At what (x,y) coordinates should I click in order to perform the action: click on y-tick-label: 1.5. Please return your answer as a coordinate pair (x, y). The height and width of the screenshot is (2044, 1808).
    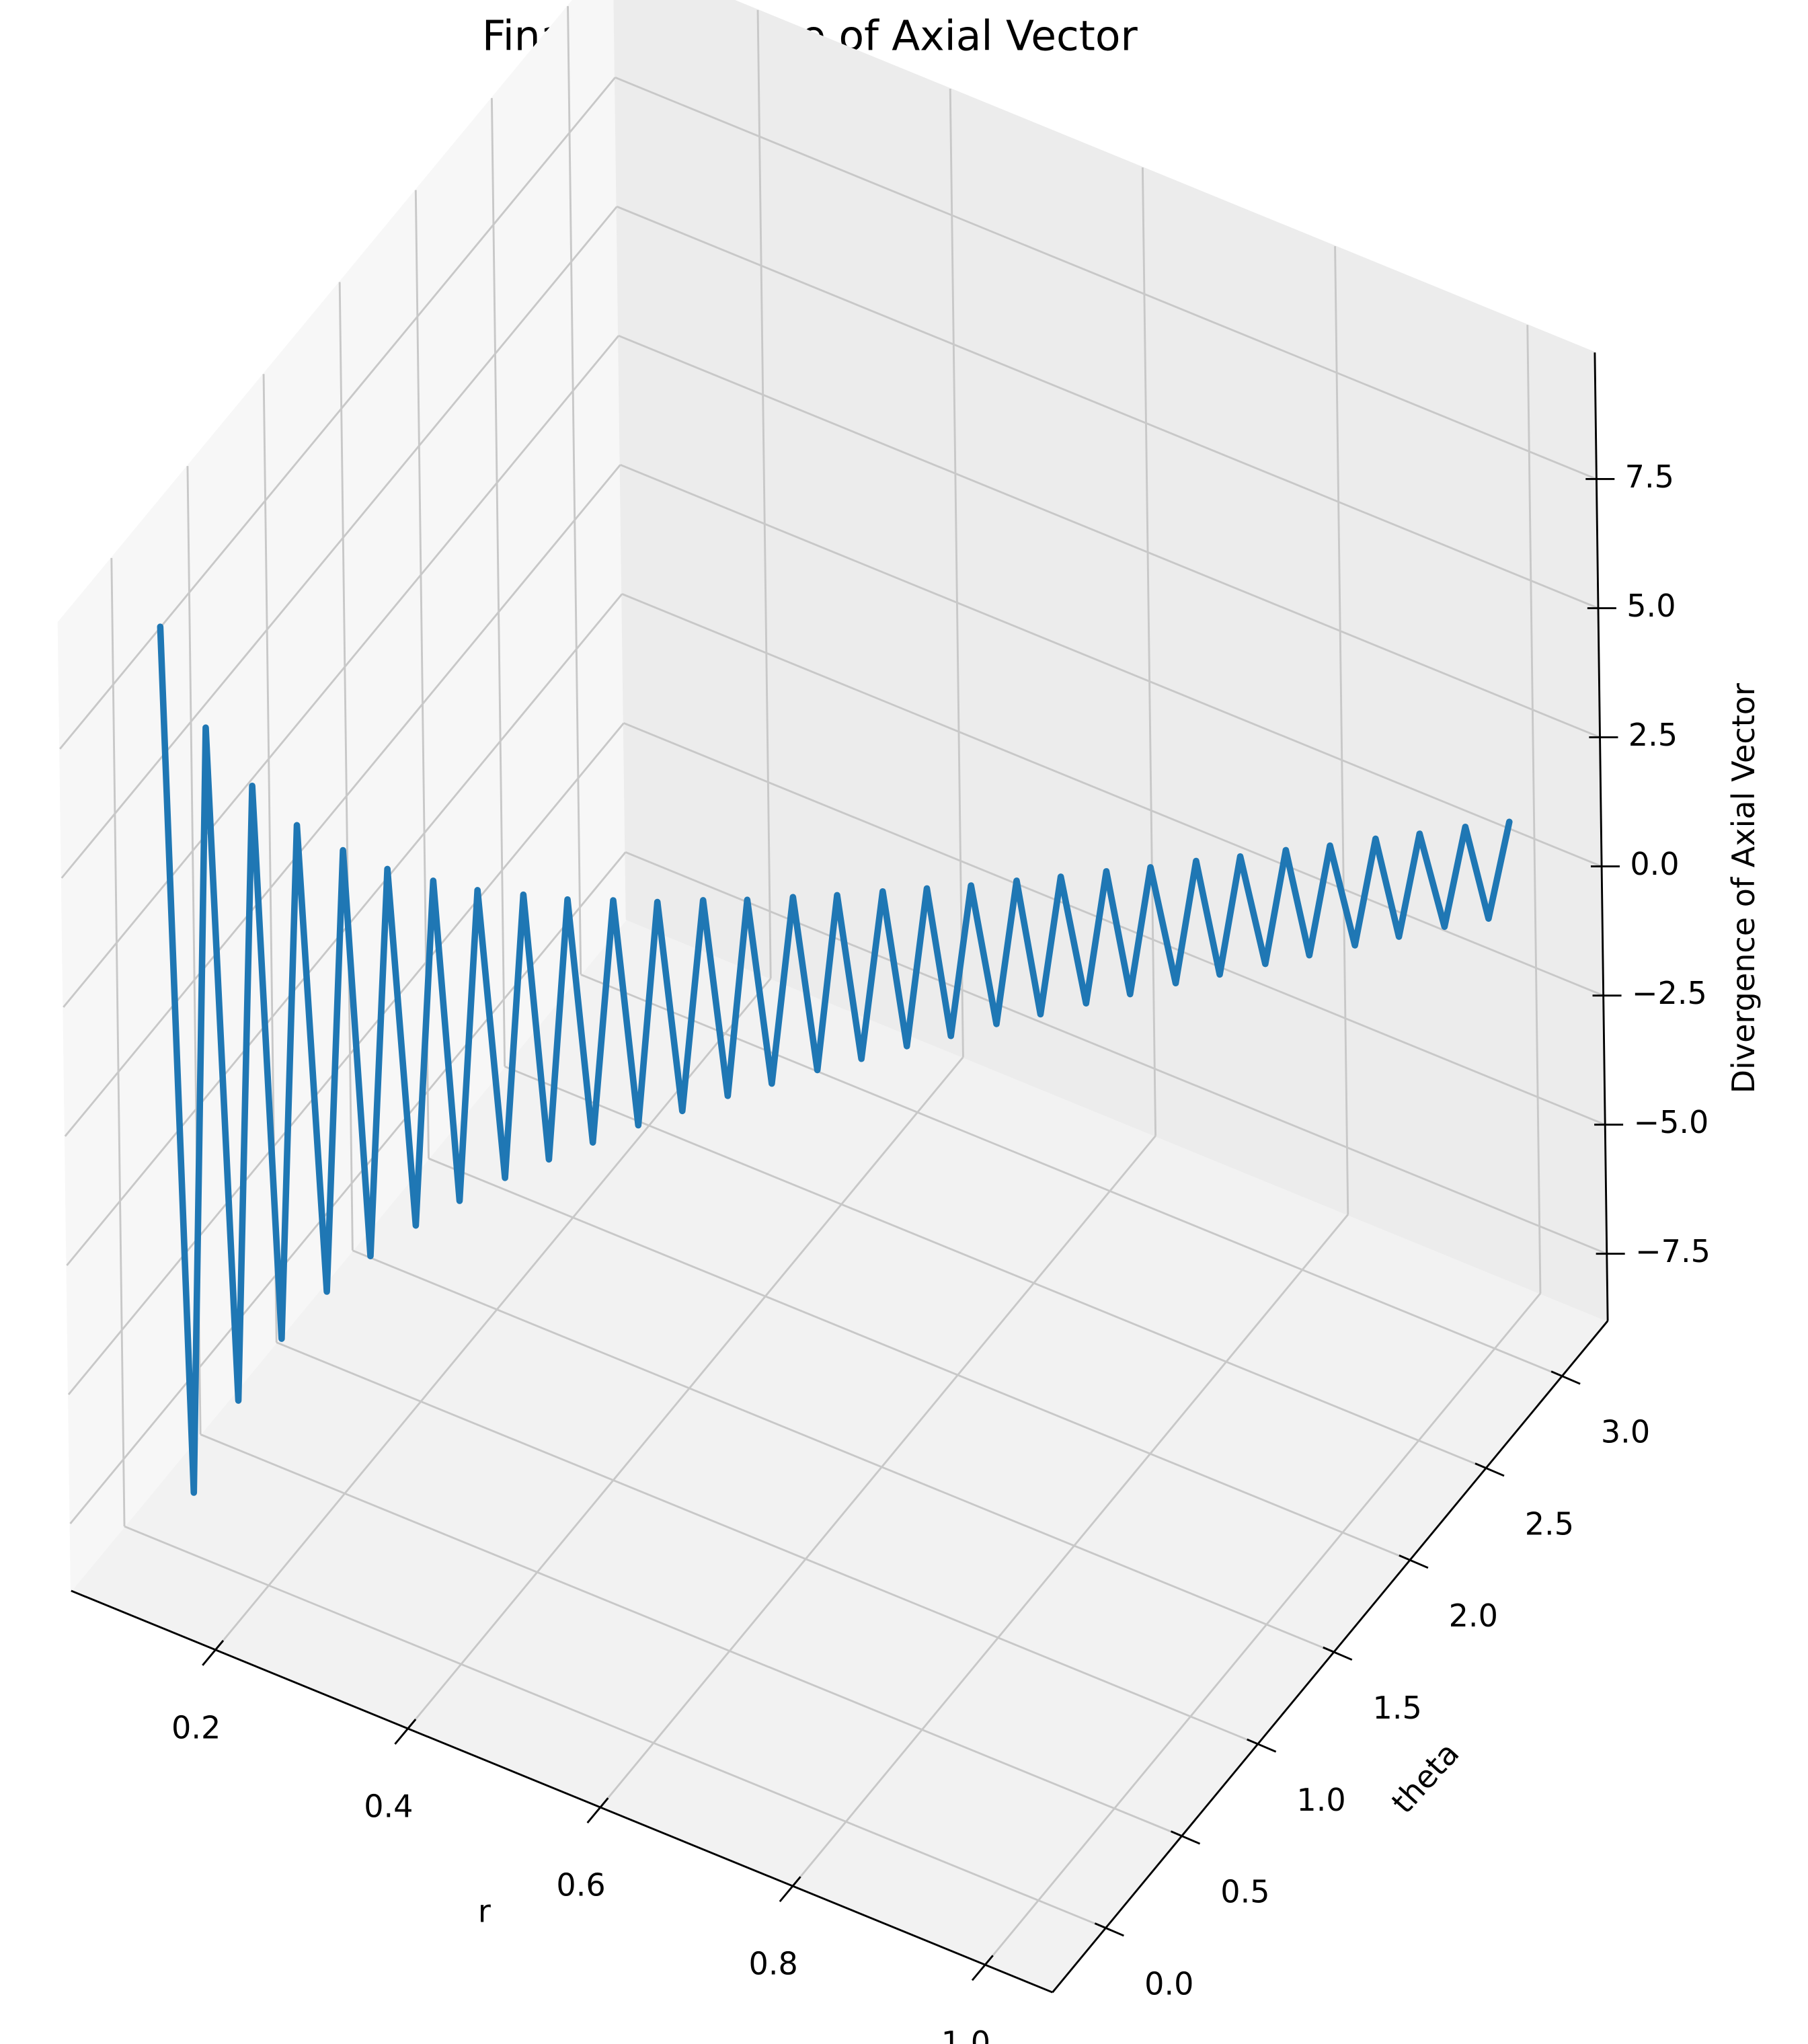
    Looking at the image, I should click on (1397, 1708).